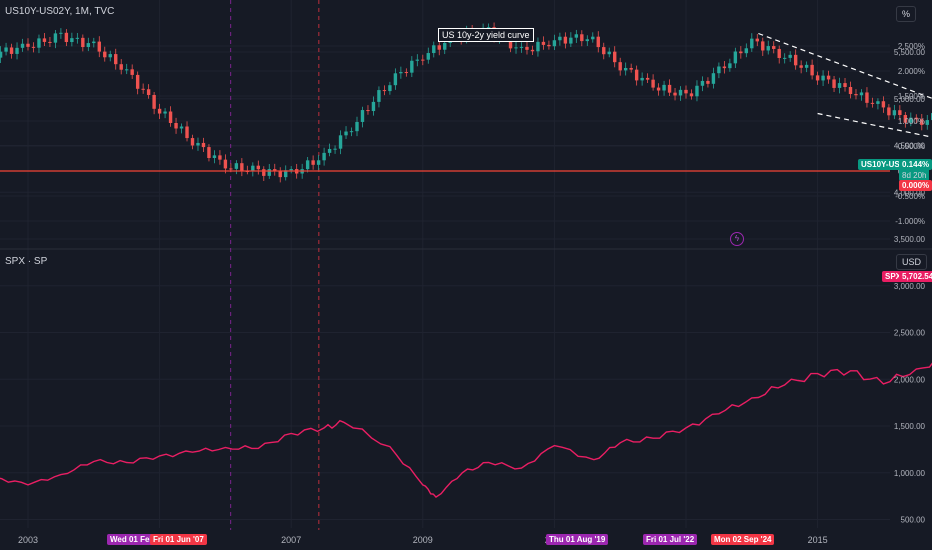 The width and height of the screenshot is (932, 550). What do you see at coordinates (911, 96) in the screenshot?
I see `yield-y-tick-label: 1.500%` at bounding box center [911, 96].